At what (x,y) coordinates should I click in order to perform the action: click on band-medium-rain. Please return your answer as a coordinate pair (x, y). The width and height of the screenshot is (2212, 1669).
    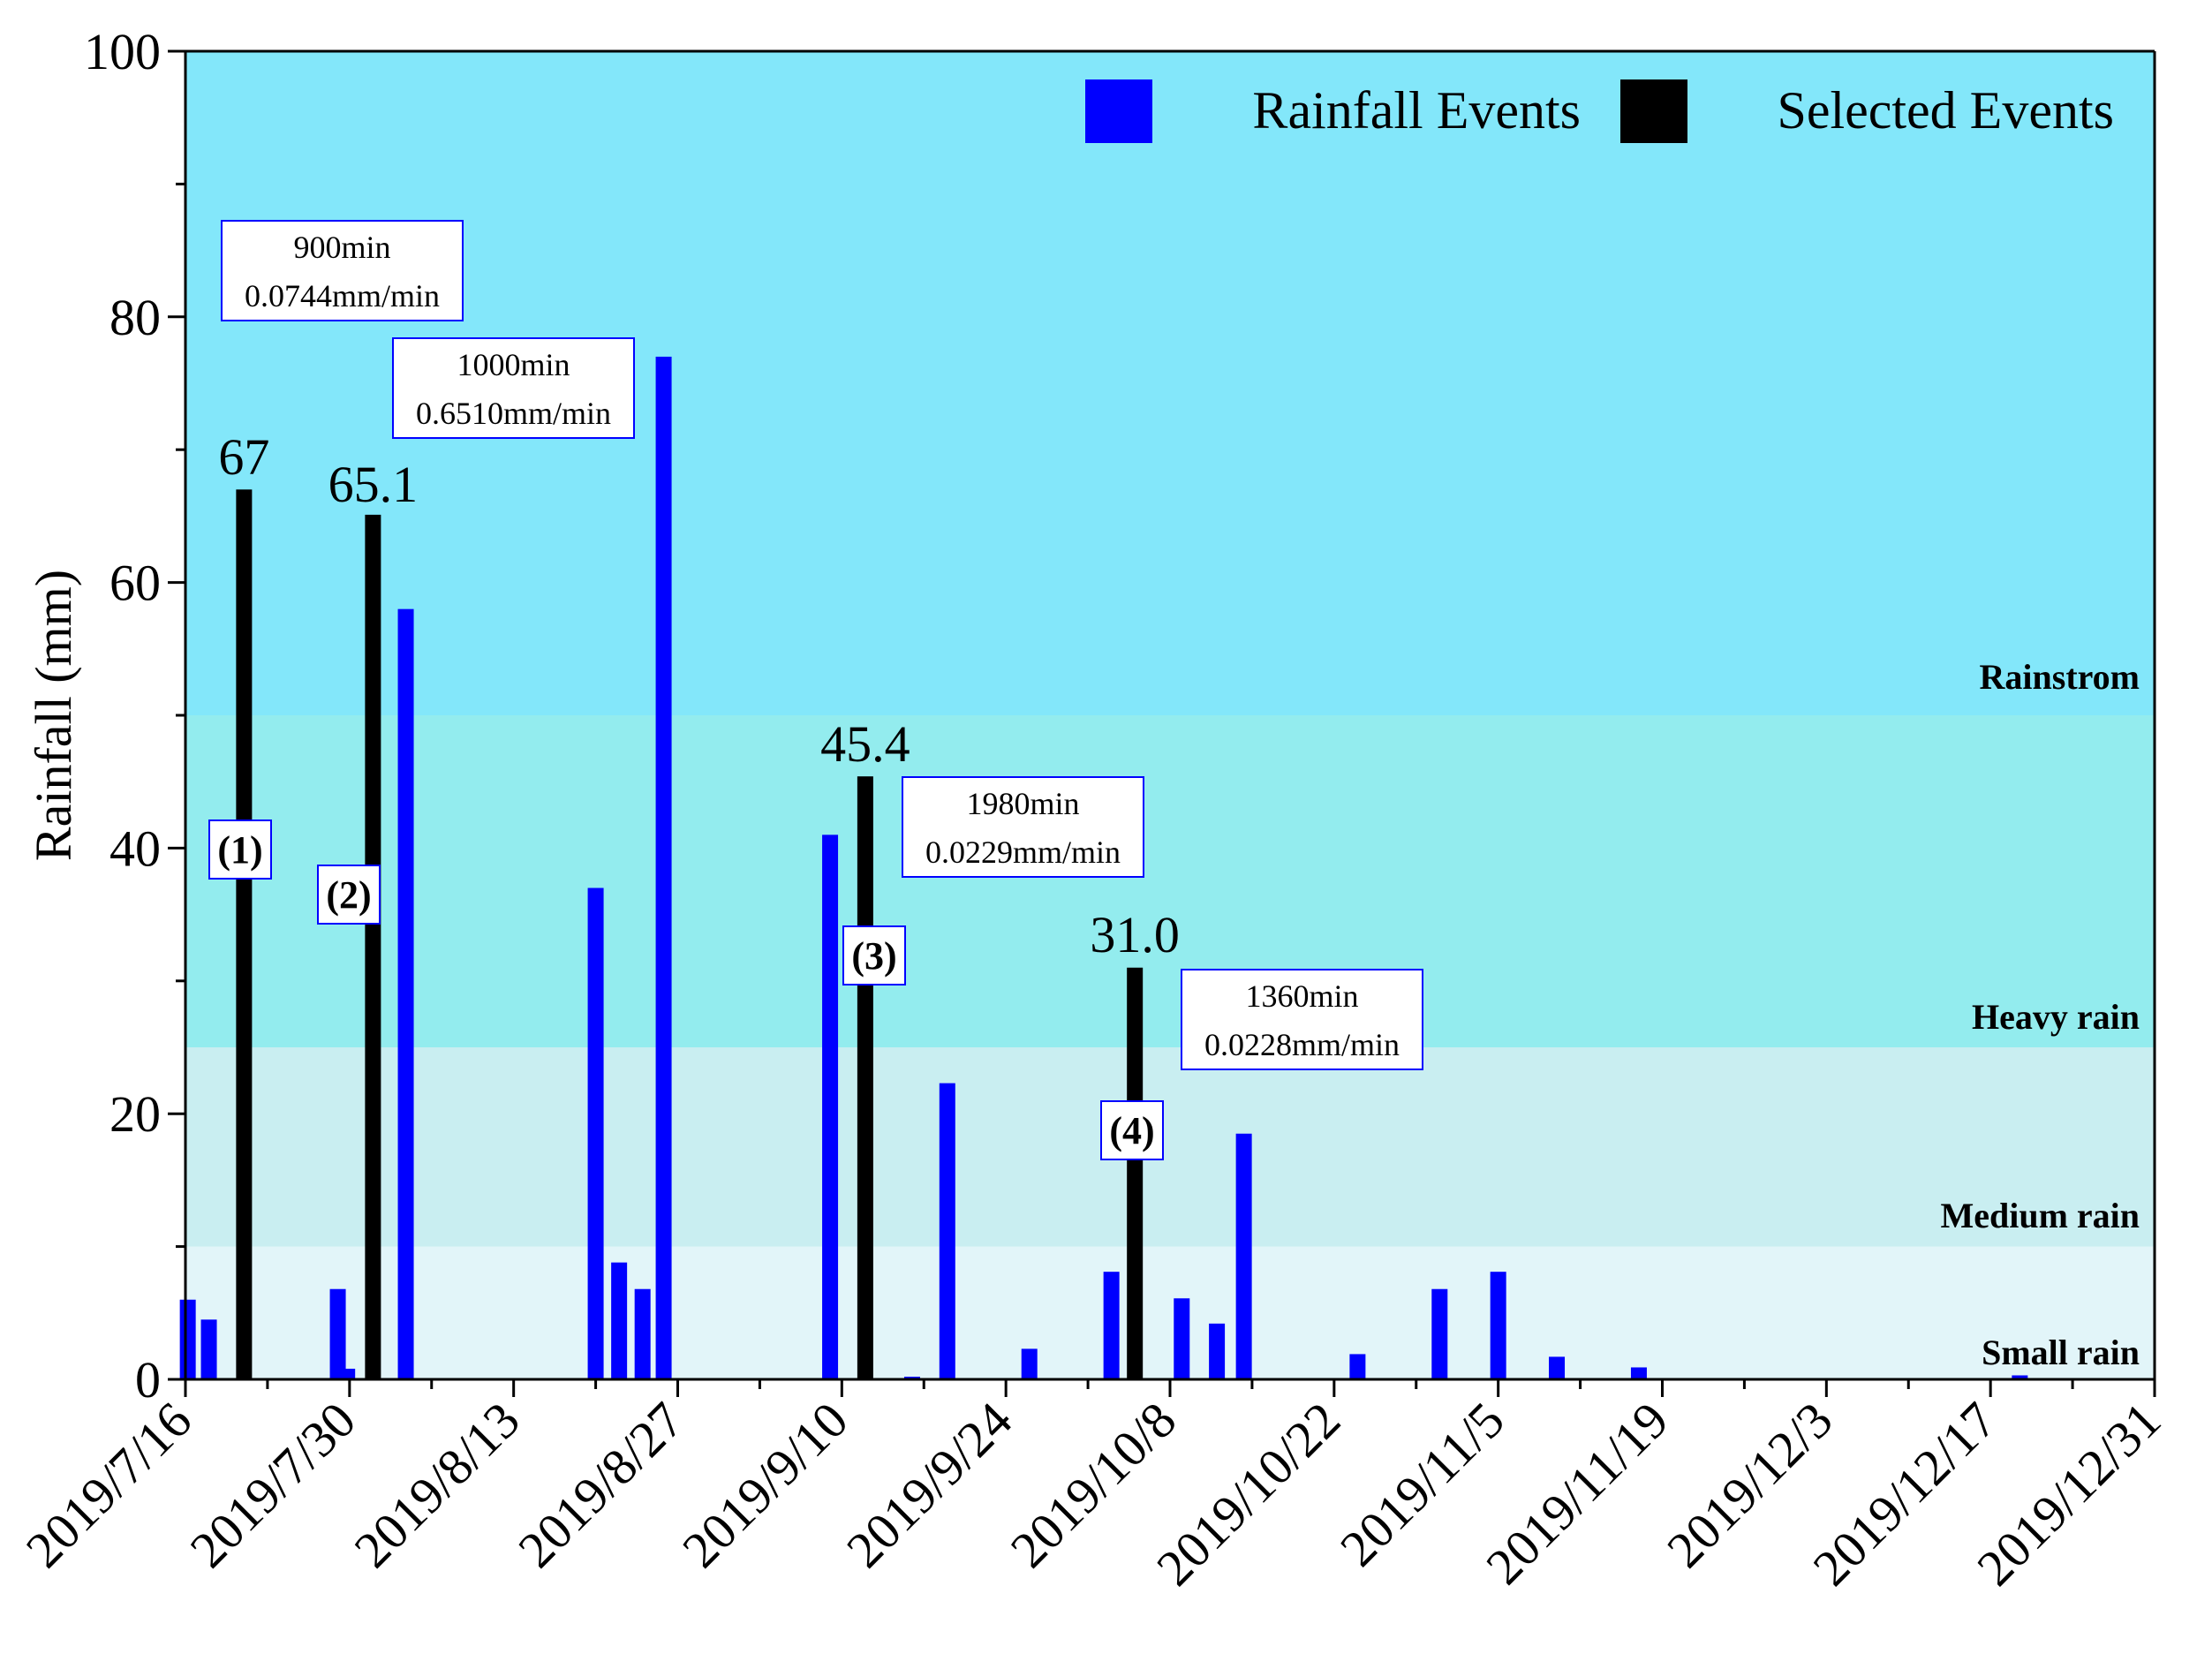
    Looking at the image, I should click on (1170, 1147).